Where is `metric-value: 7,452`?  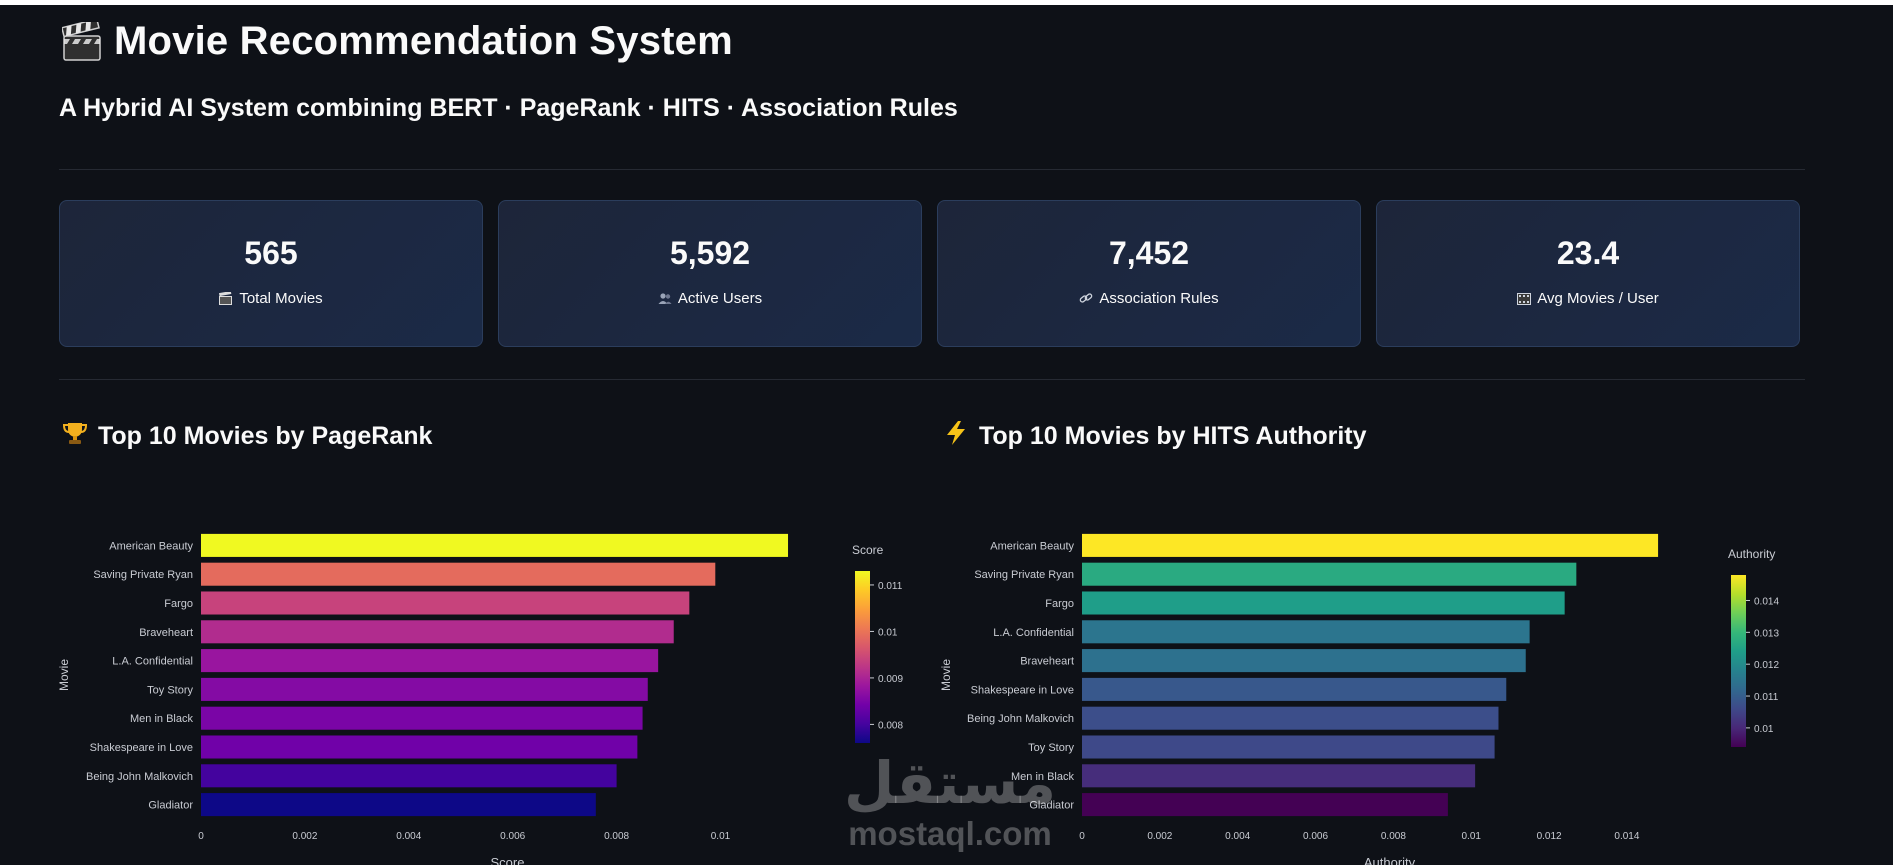
metric-value: 7,452 is located at coordinates (1149, 252).